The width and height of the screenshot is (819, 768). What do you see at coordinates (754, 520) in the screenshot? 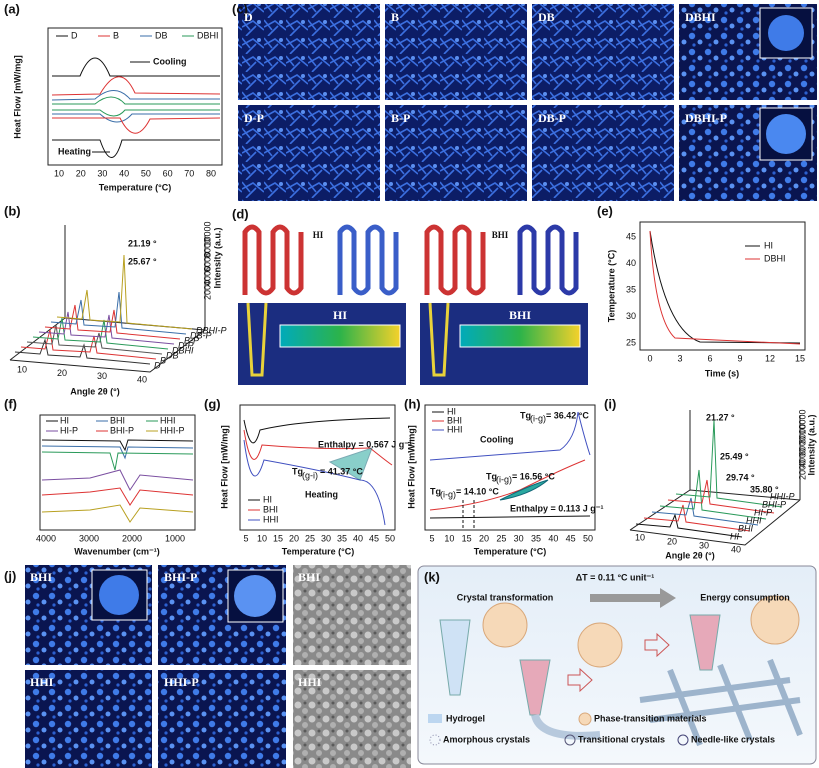
I see `series-label: HHI` at bounding box center [754, 520].